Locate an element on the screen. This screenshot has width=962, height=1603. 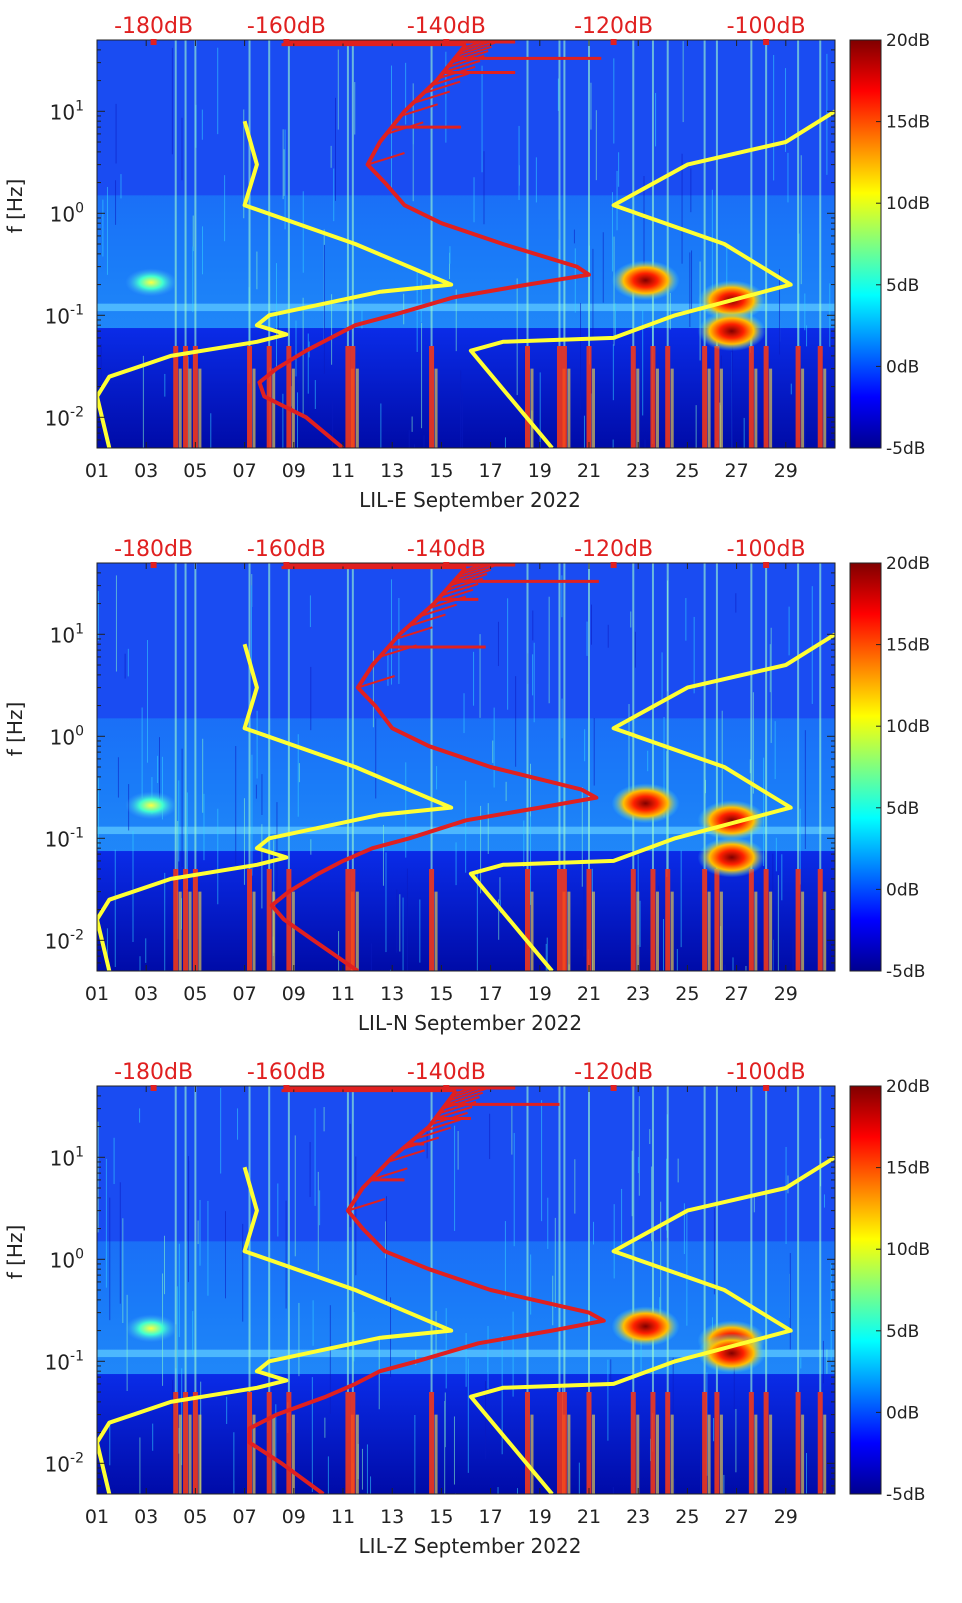
energy-hotspots is located at coordinates (445, 306).